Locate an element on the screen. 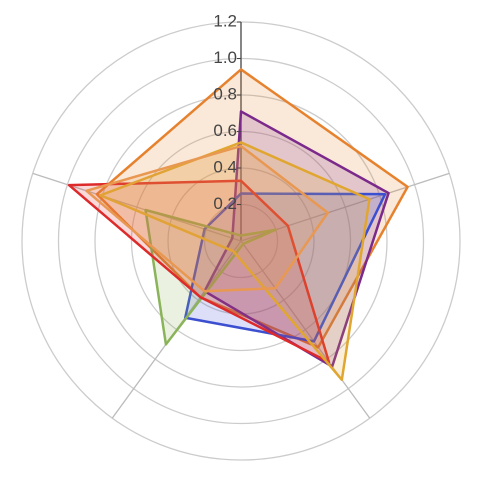 The image size is (482, 487). r-tick-label: 0.8 is located at coordinates (225, 93).